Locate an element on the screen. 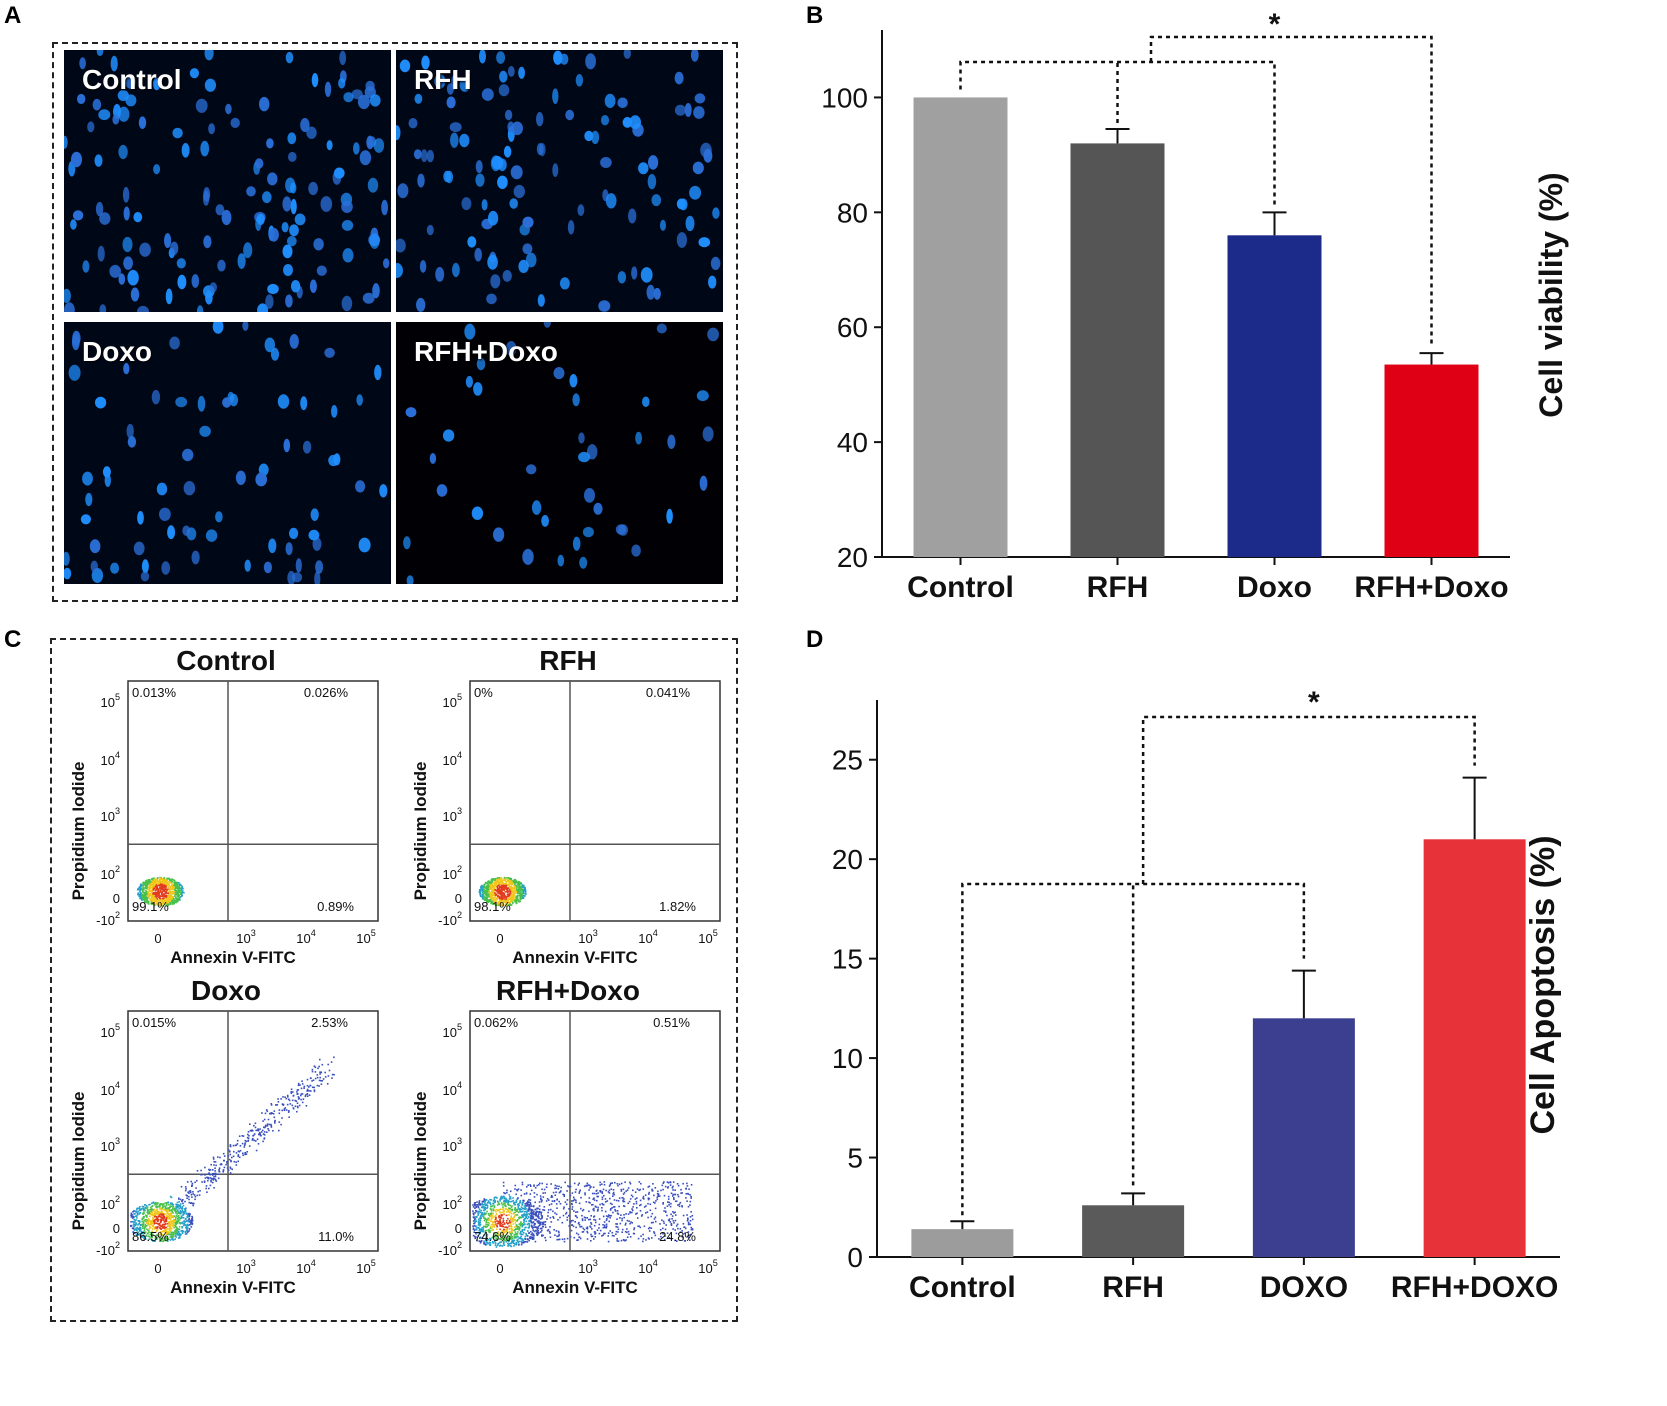  y-tick-label: 100 is located at coordinates (844, 97).